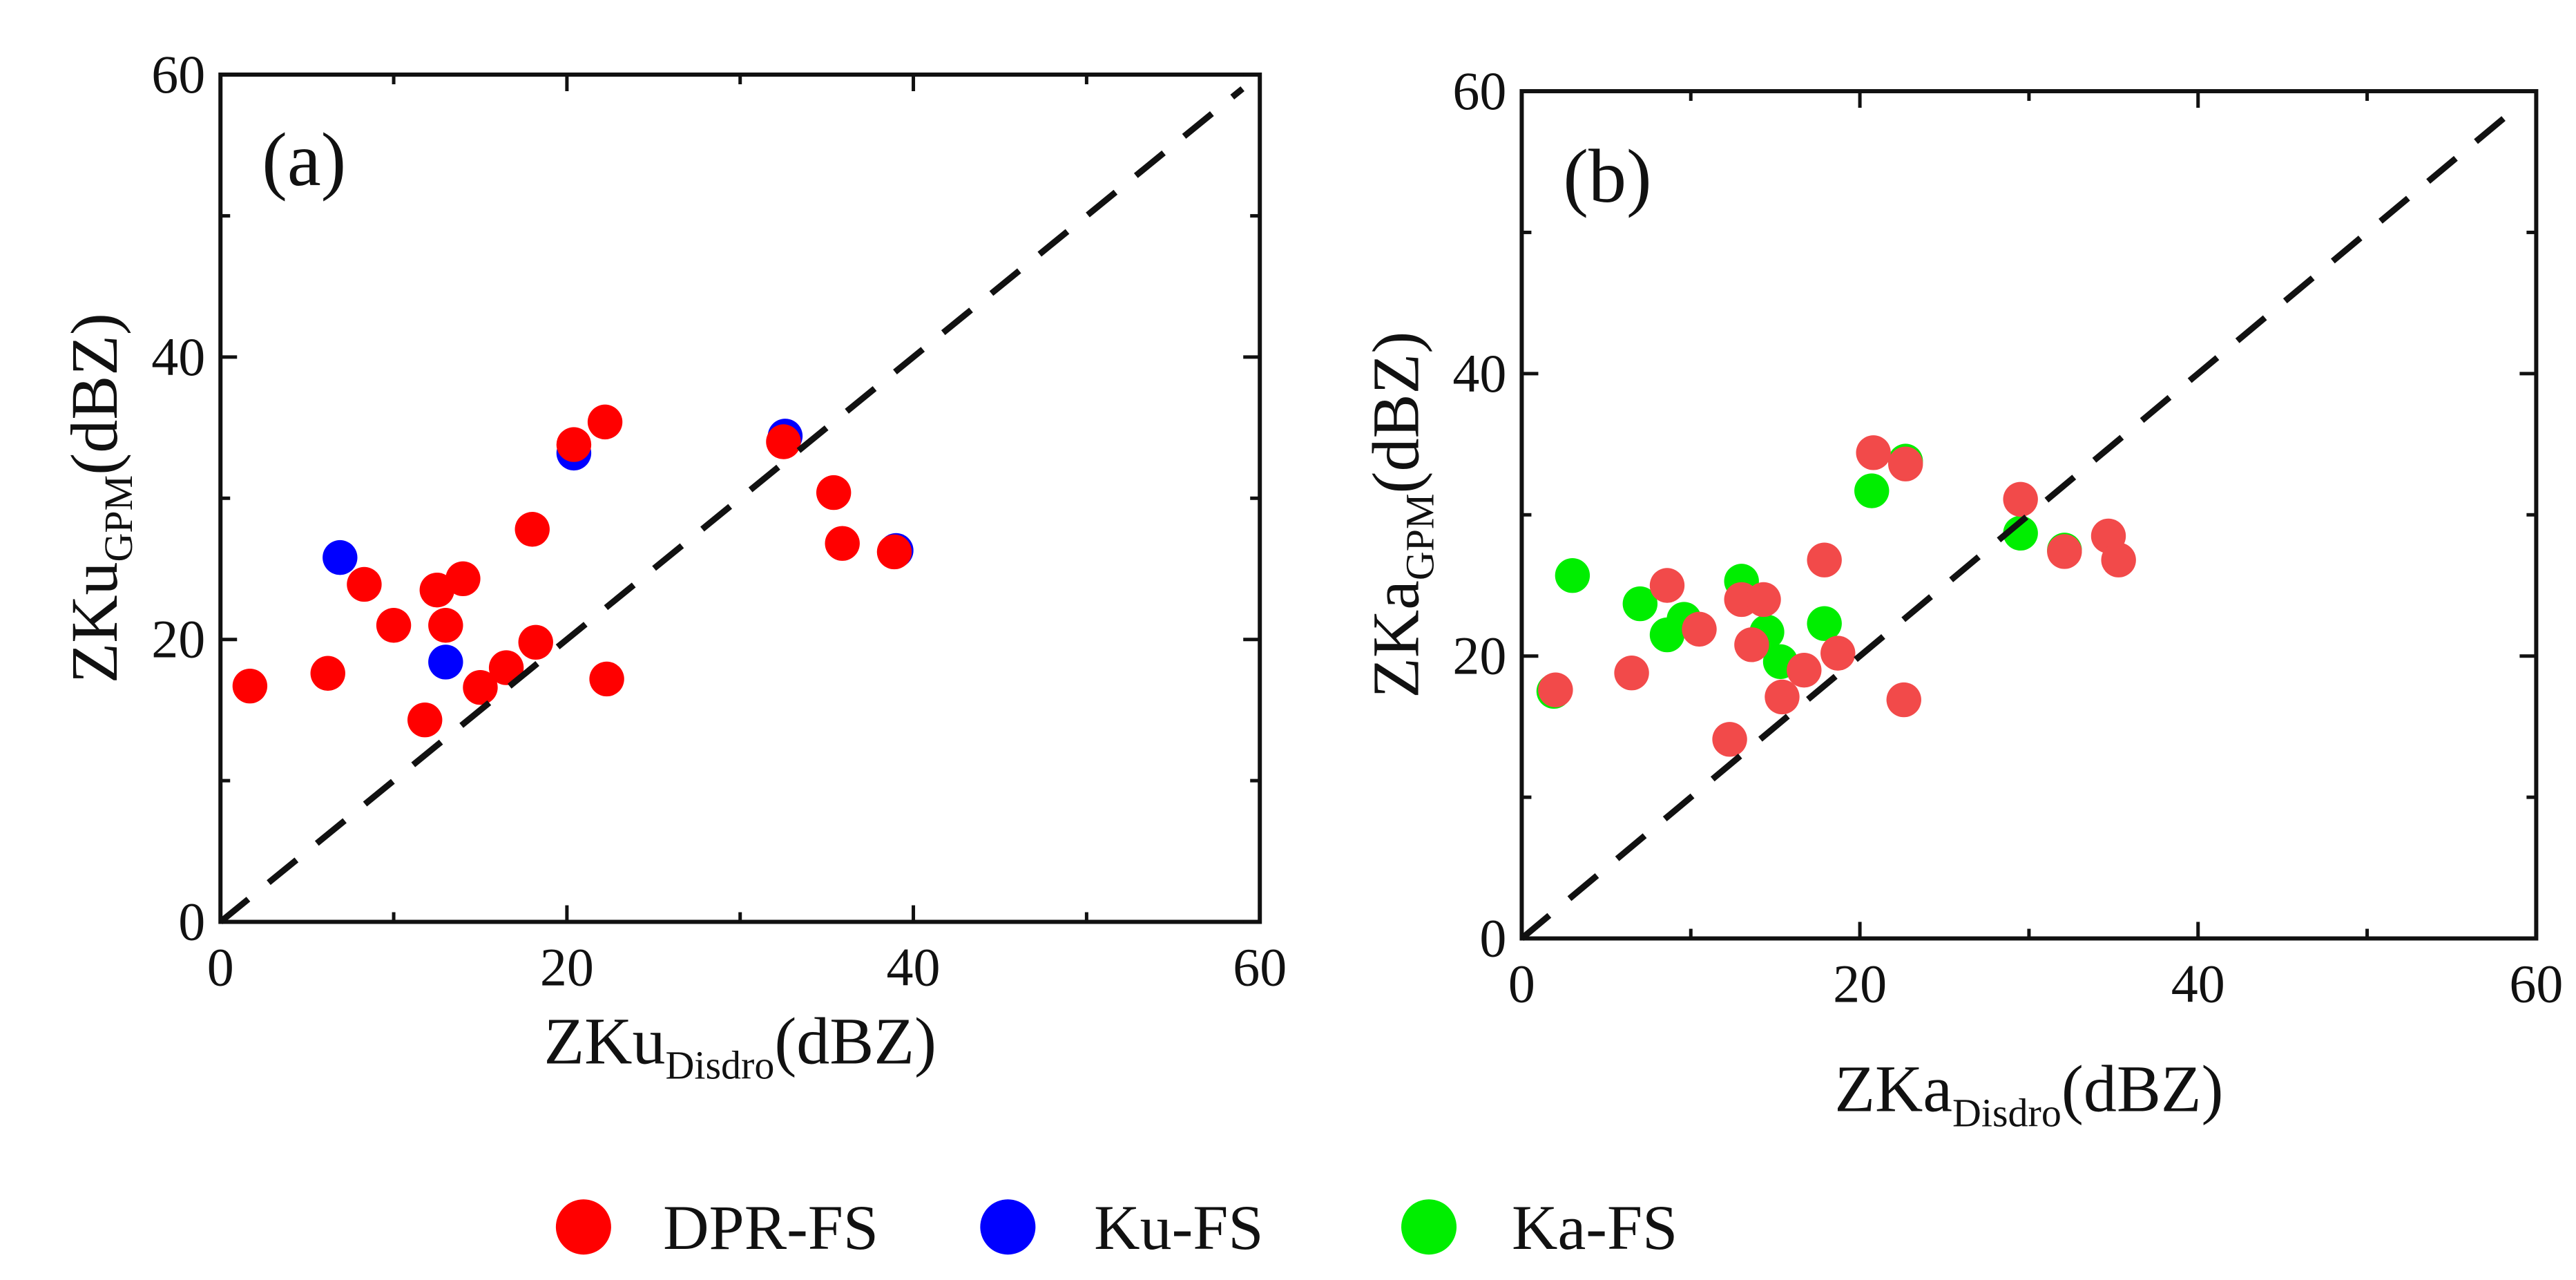 The width and height of the screenshot is (2576, 1280). I want to click on legend-item-dpr-fs: DPR-FS, so click(716, 1227).